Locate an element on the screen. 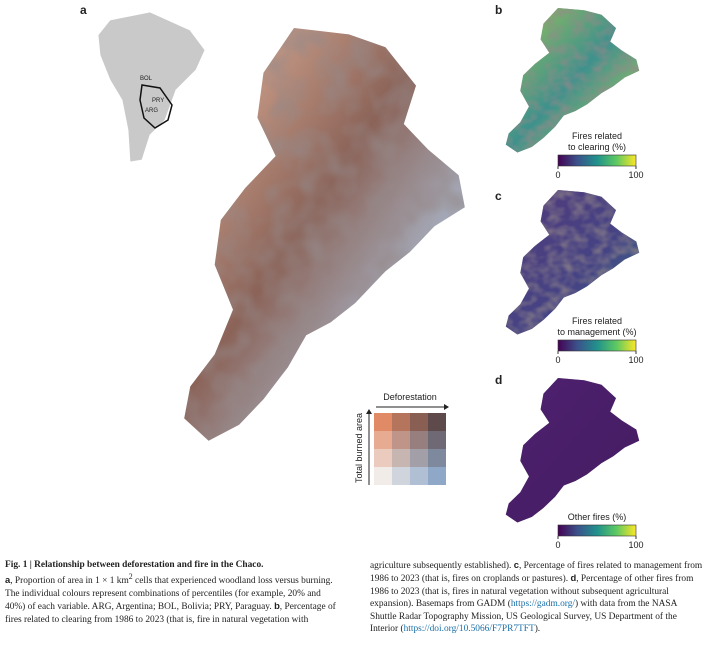 The image size is (714, 645). colorbar-title: to clearing (%) is located at coordinates (597, 147).